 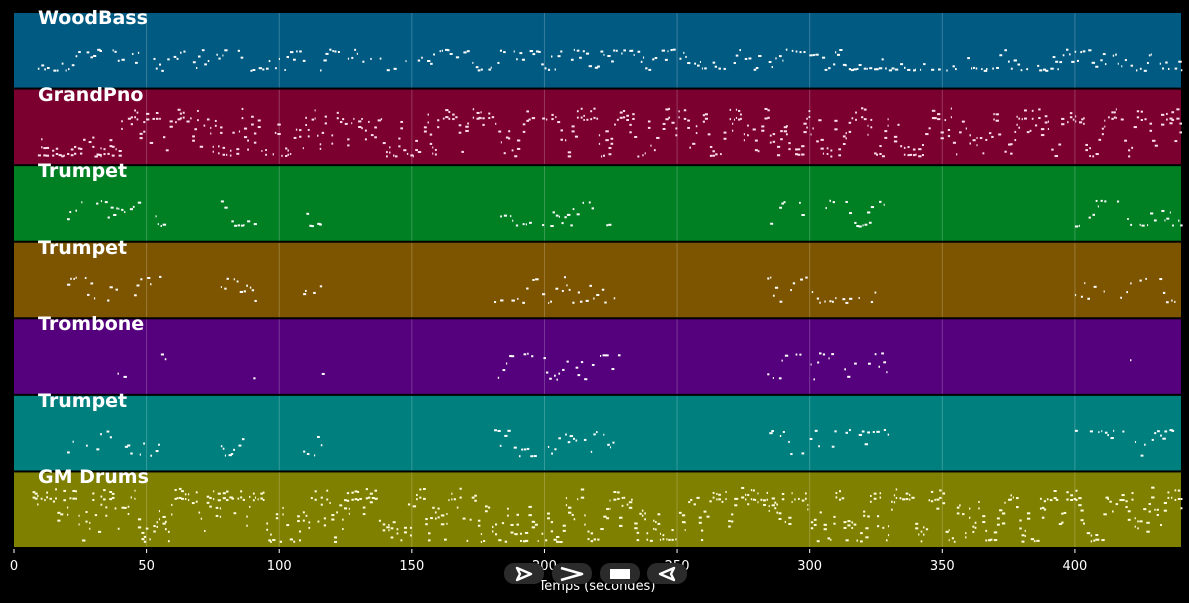 I want to click on stop-button, so click(x=620, y=573).